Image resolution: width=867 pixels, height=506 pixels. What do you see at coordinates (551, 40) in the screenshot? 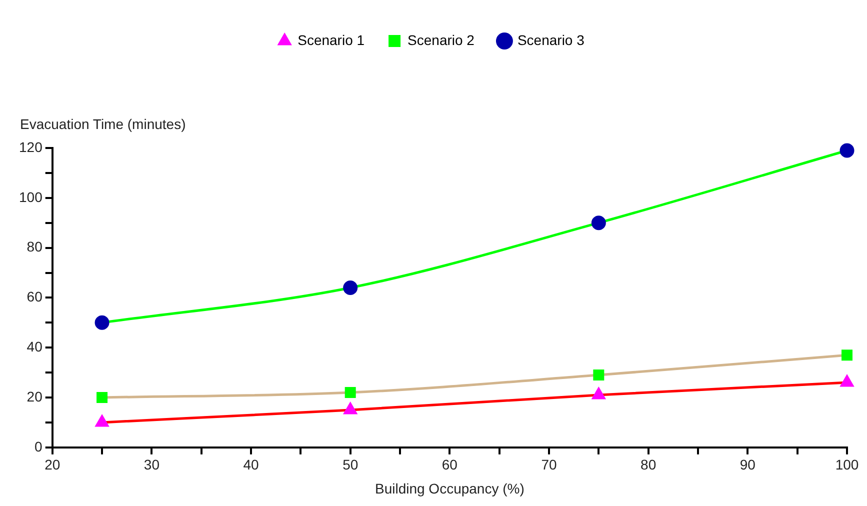
I see `legend-label: Scenario 3` at bounding box center [551, 40].